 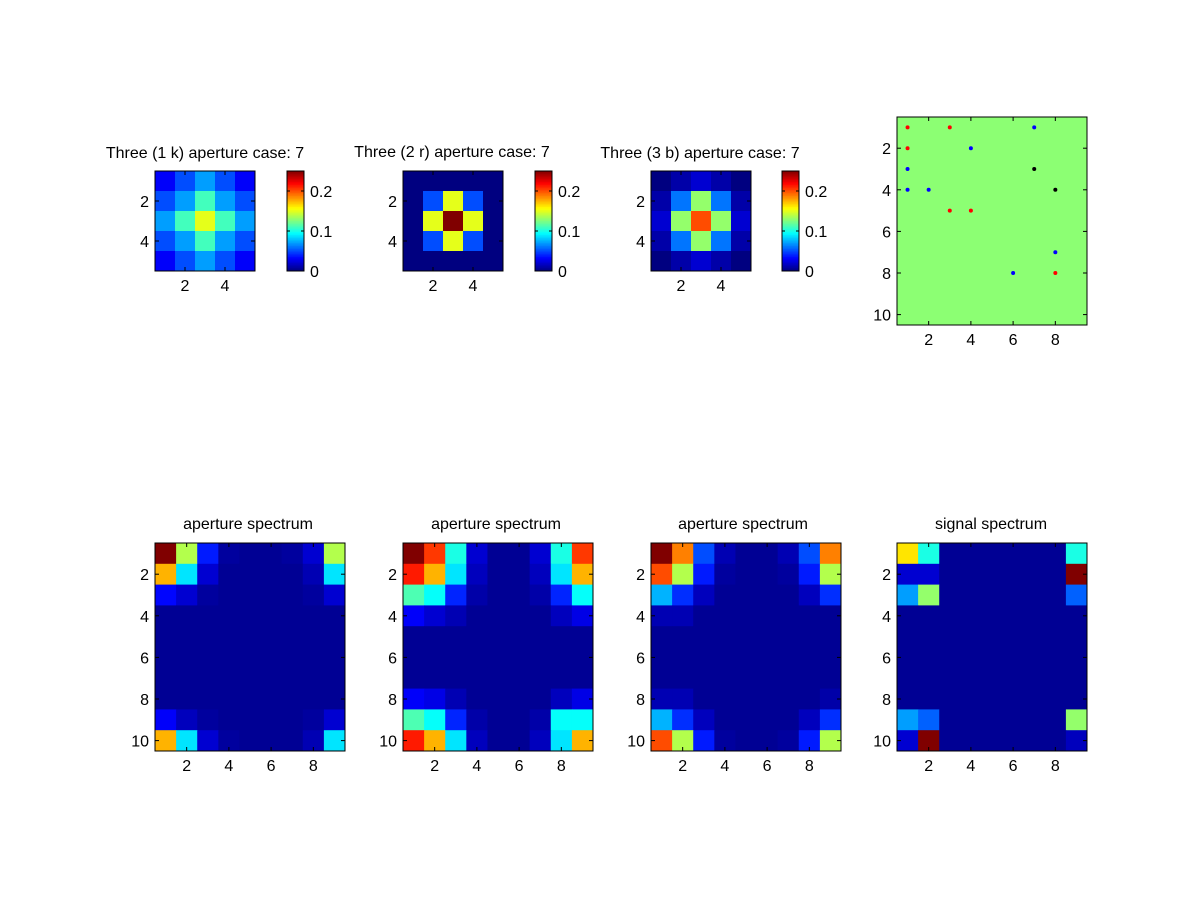 I want to click on panel-6-ytick-label: 8, so click(x=392, y=700).